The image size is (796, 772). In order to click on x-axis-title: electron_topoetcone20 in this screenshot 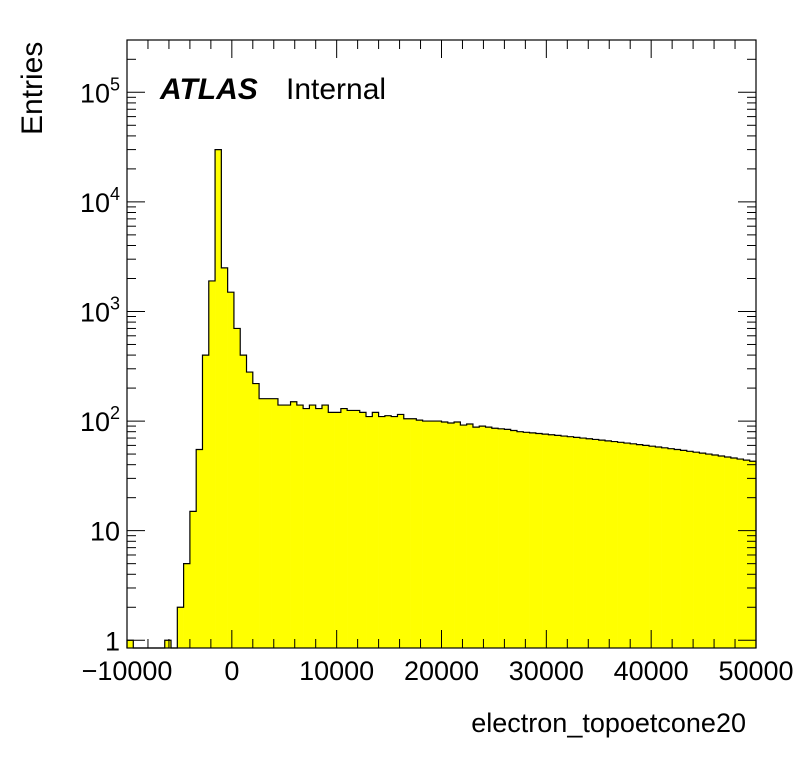, I will do `click(608, 723)`.